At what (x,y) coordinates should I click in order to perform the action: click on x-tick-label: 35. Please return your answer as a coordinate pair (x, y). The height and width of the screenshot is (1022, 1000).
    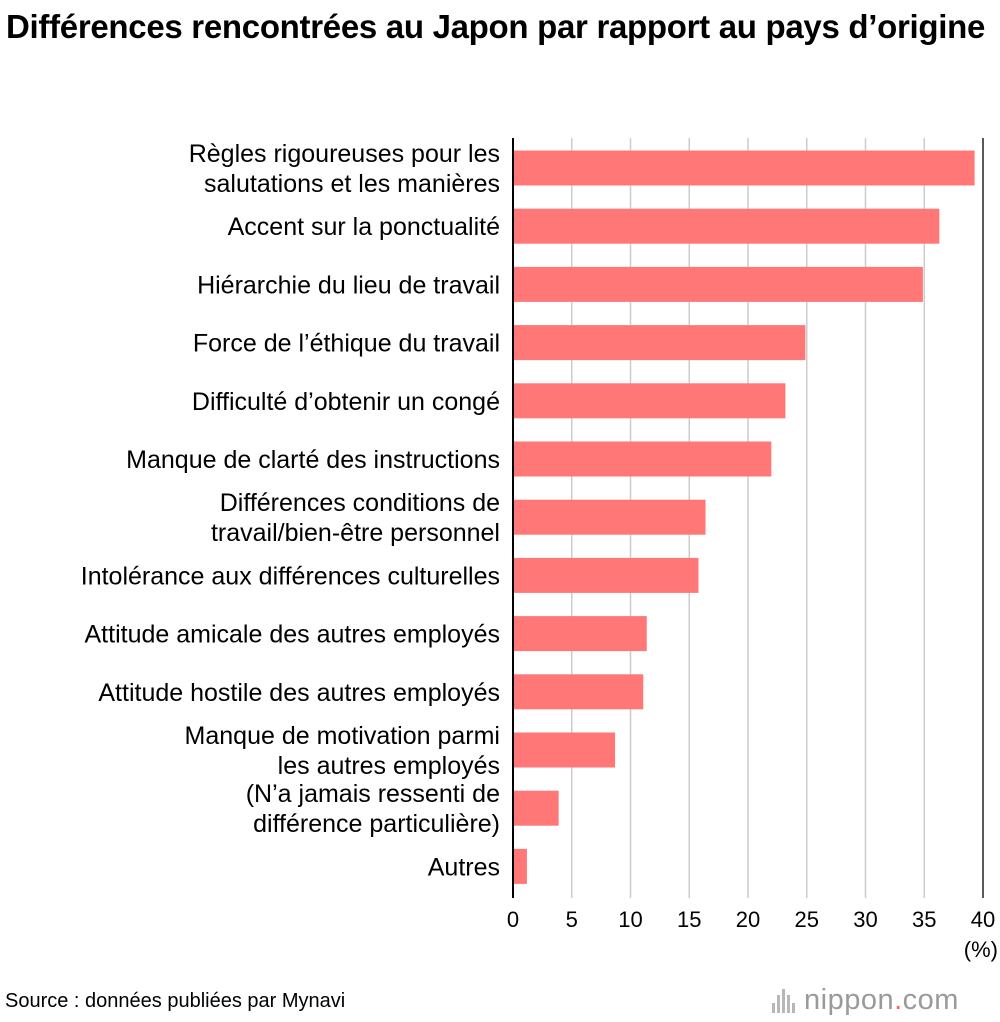
    Looking at the image, I should click on (924, 919).